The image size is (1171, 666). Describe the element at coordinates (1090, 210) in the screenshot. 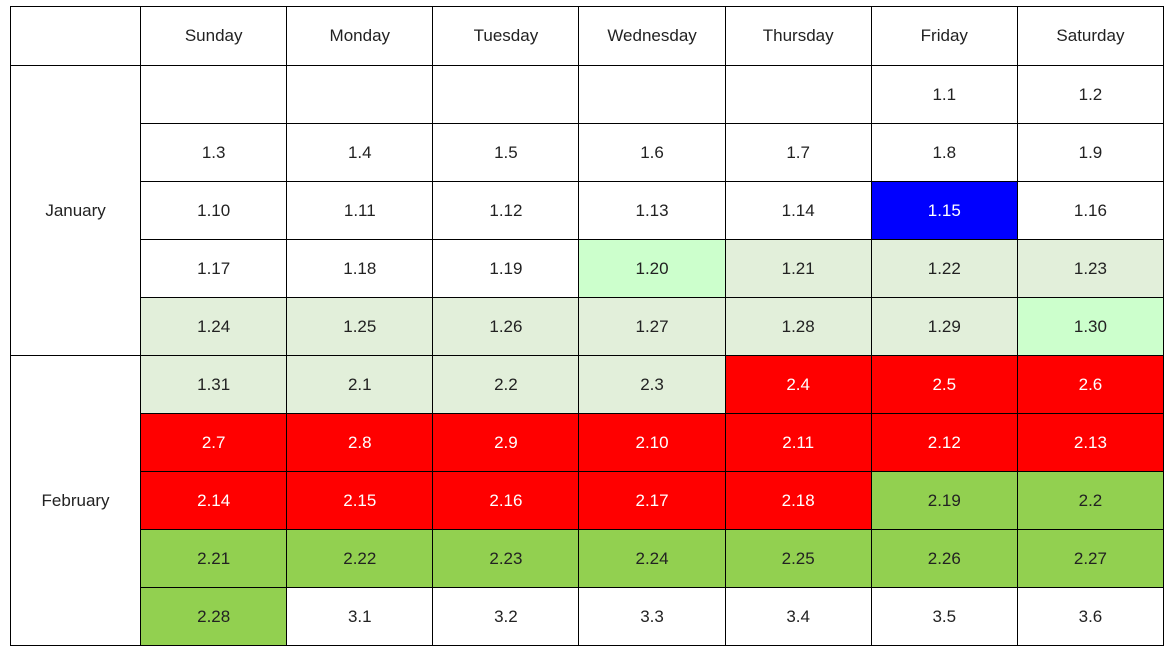

I see `date-cell: 1.16` at that location.